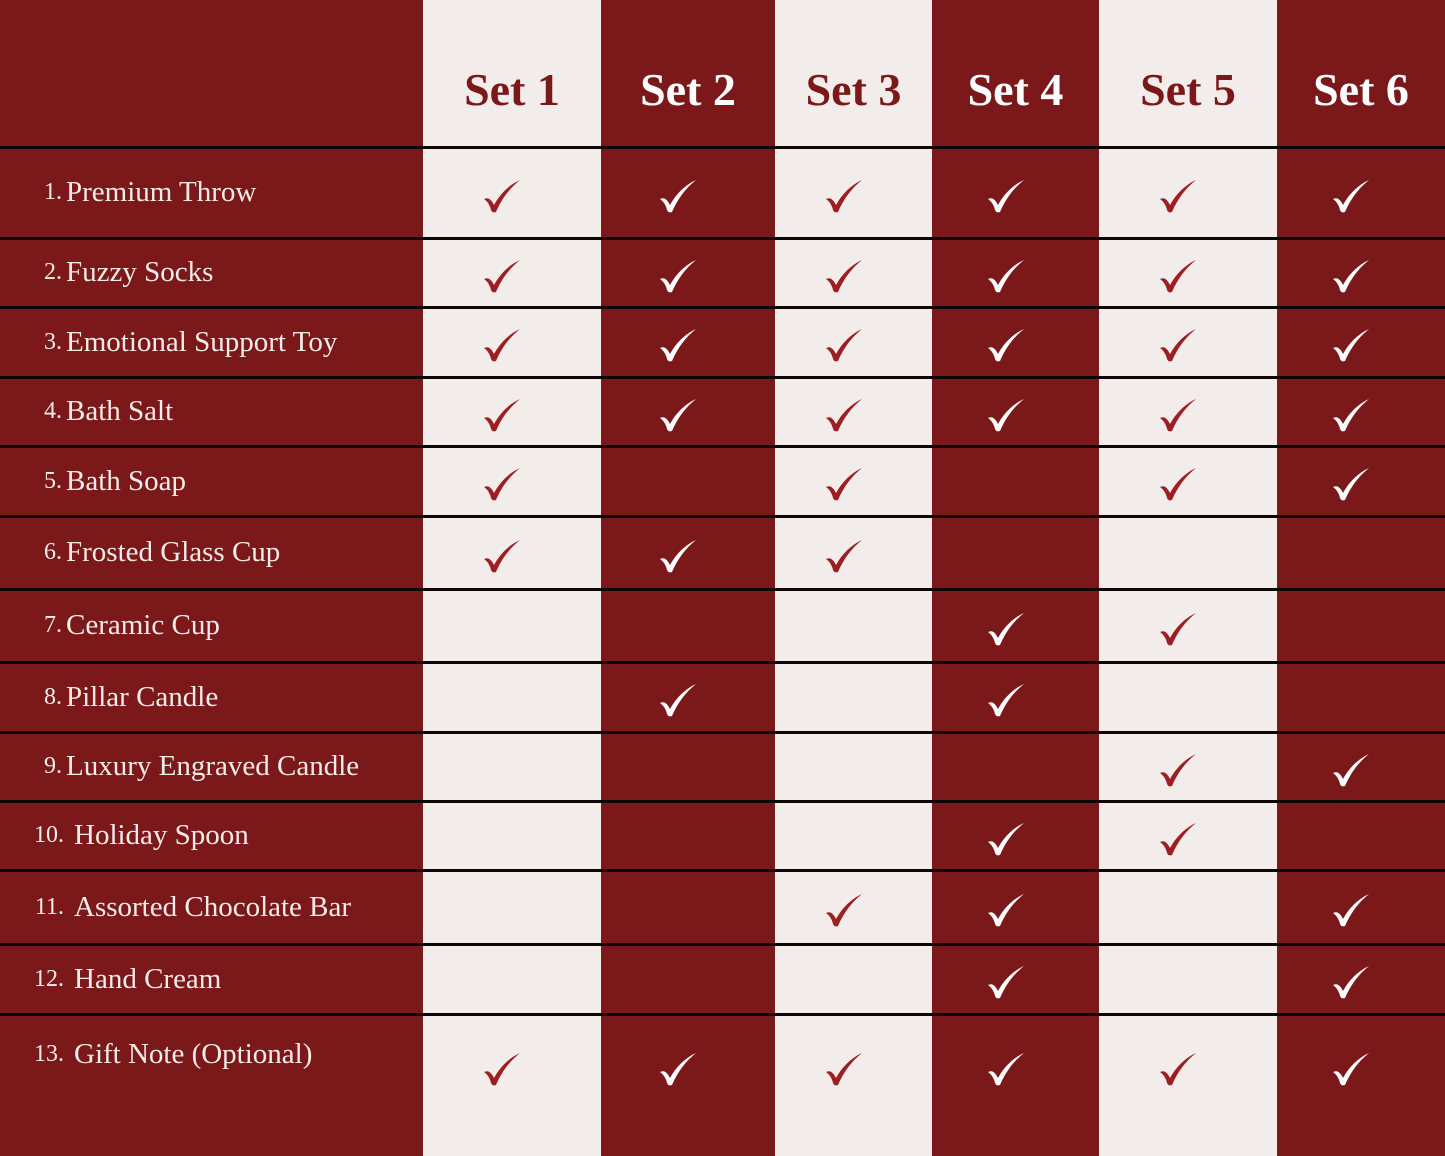  Describe the element at coordinates (213, 906) in the screenshot. I see `item-name: Assorted Chocolate Bar` at that location.